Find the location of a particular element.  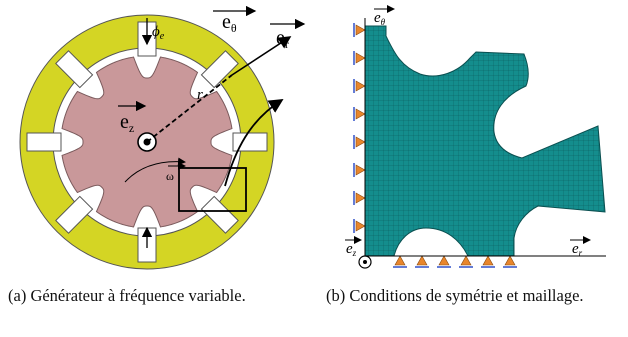

label-r: r is located at coordinates (200, 95).